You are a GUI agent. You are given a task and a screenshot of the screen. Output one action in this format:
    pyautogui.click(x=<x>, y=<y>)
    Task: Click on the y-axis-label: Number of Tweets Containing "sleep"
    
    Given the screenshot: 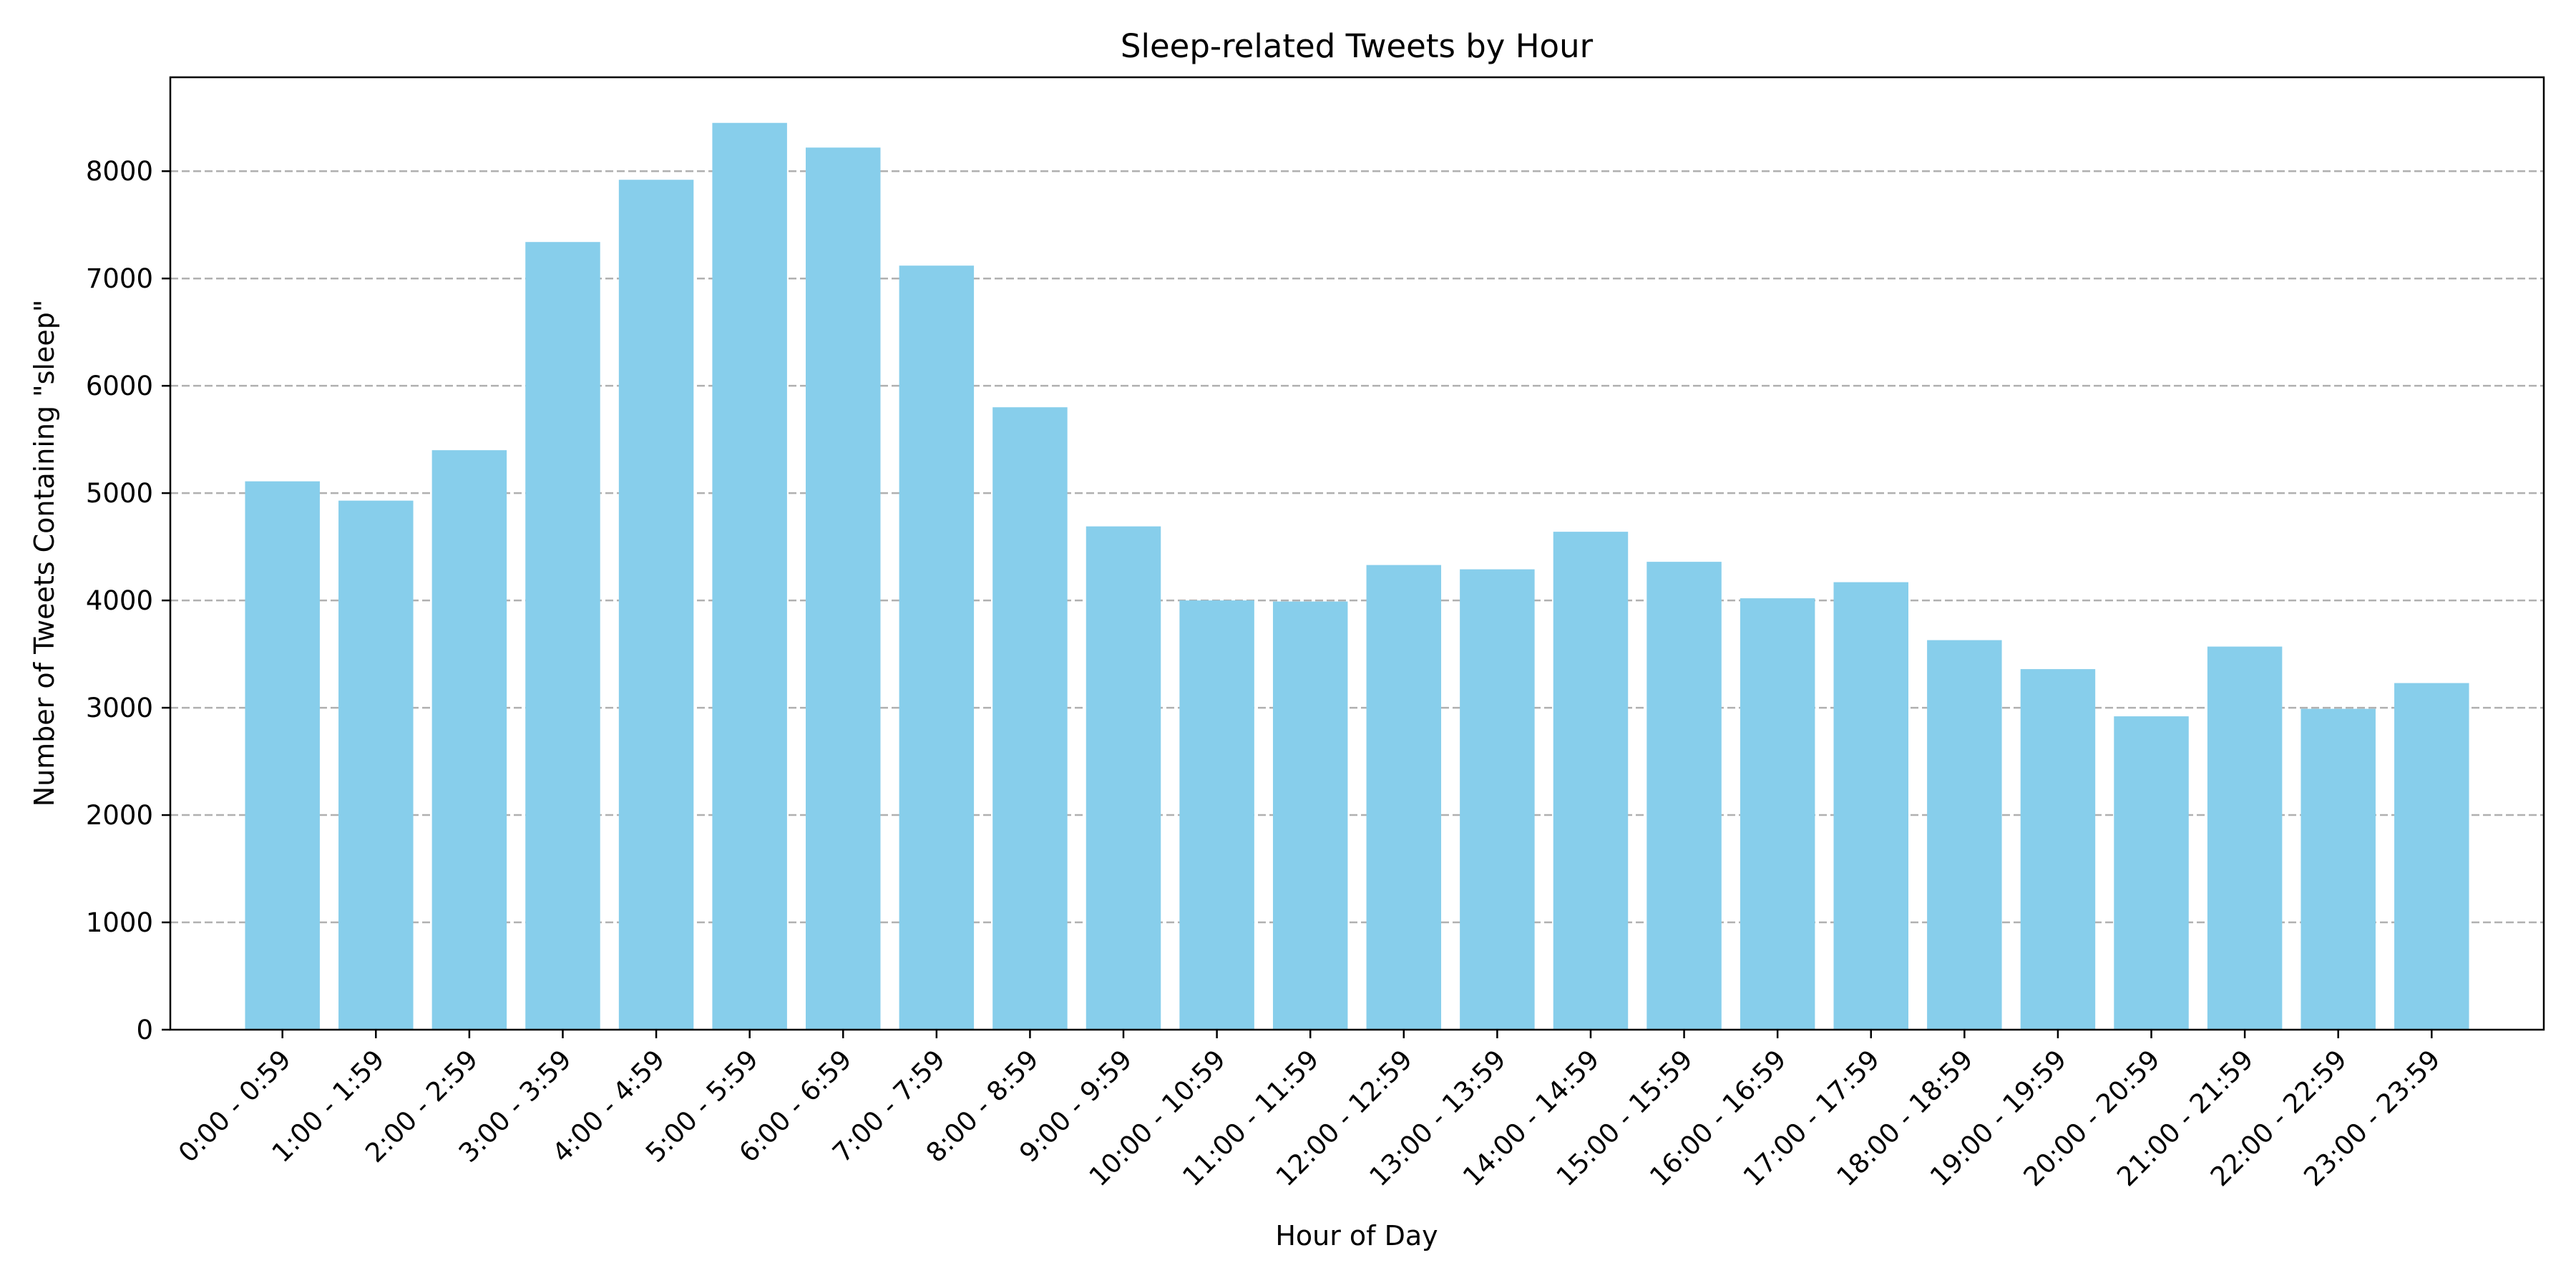 What is the action you would take?
    pyautogui.click(x=44, y=553)
    